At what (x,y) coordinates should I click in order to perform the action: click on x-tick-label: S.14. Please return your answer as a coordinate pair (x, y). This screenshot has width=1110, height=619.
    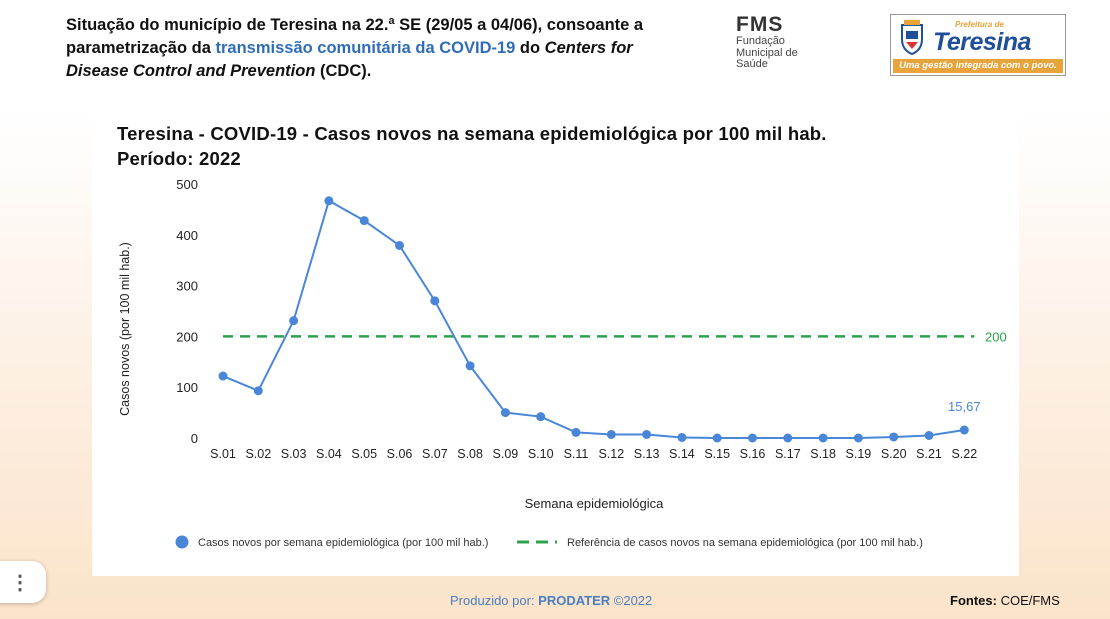
    Looking at the image, I should click on (682, 454).